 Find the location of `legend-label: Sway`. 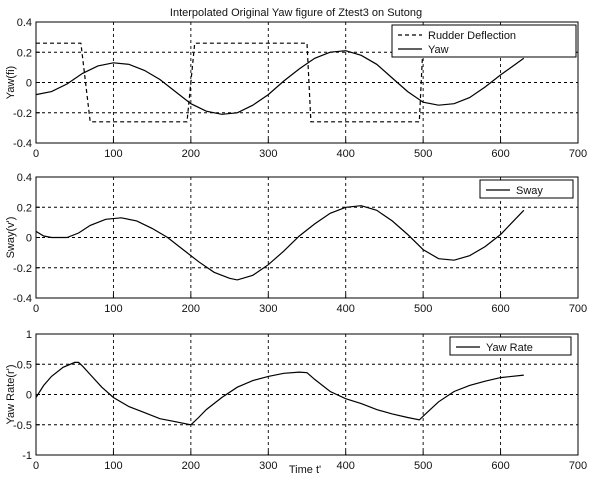

legend-label: Sway is located at coordinates (529, 191).